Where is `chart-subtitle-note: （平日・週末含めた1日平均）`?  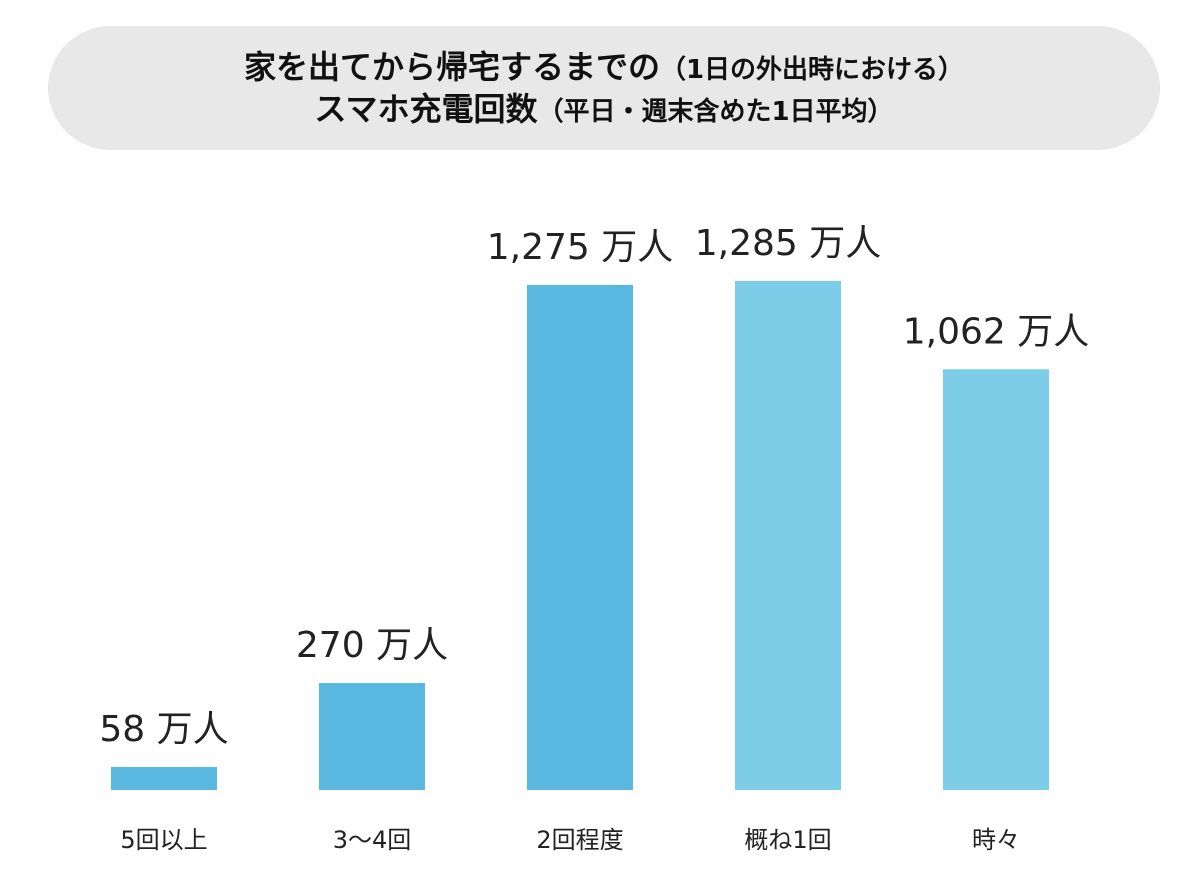
chart-subtitle-note: （平日・週末含めた1日平均） is located at coordinates (715, 112).